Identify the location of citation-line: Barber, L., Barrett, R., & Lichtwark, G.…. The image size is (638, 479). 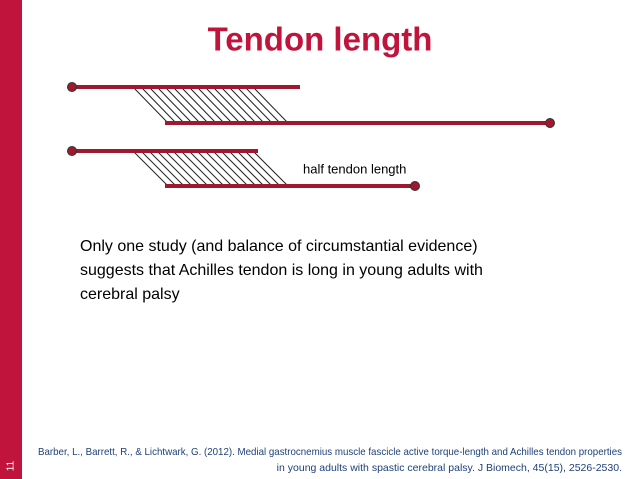
(330, 452).